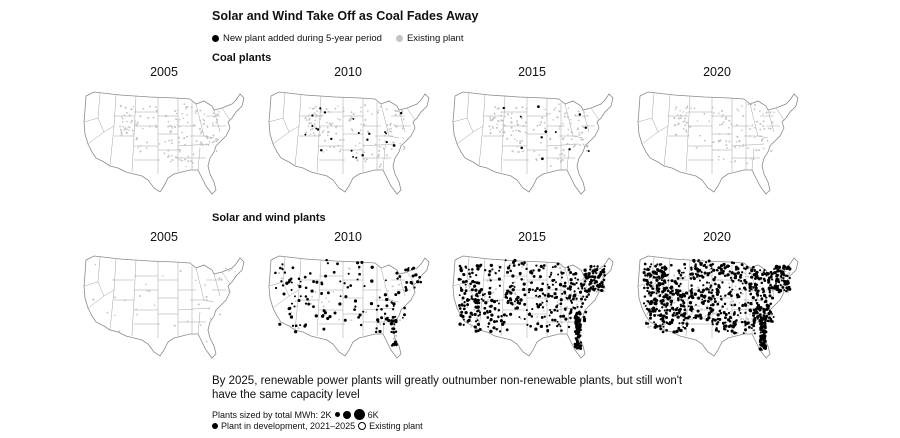 The width and height of the screenshot is (900, 438). Describe the element at coordinates (724, 134) in the screenshot. I see `existing-plant-dot-group` at that location.